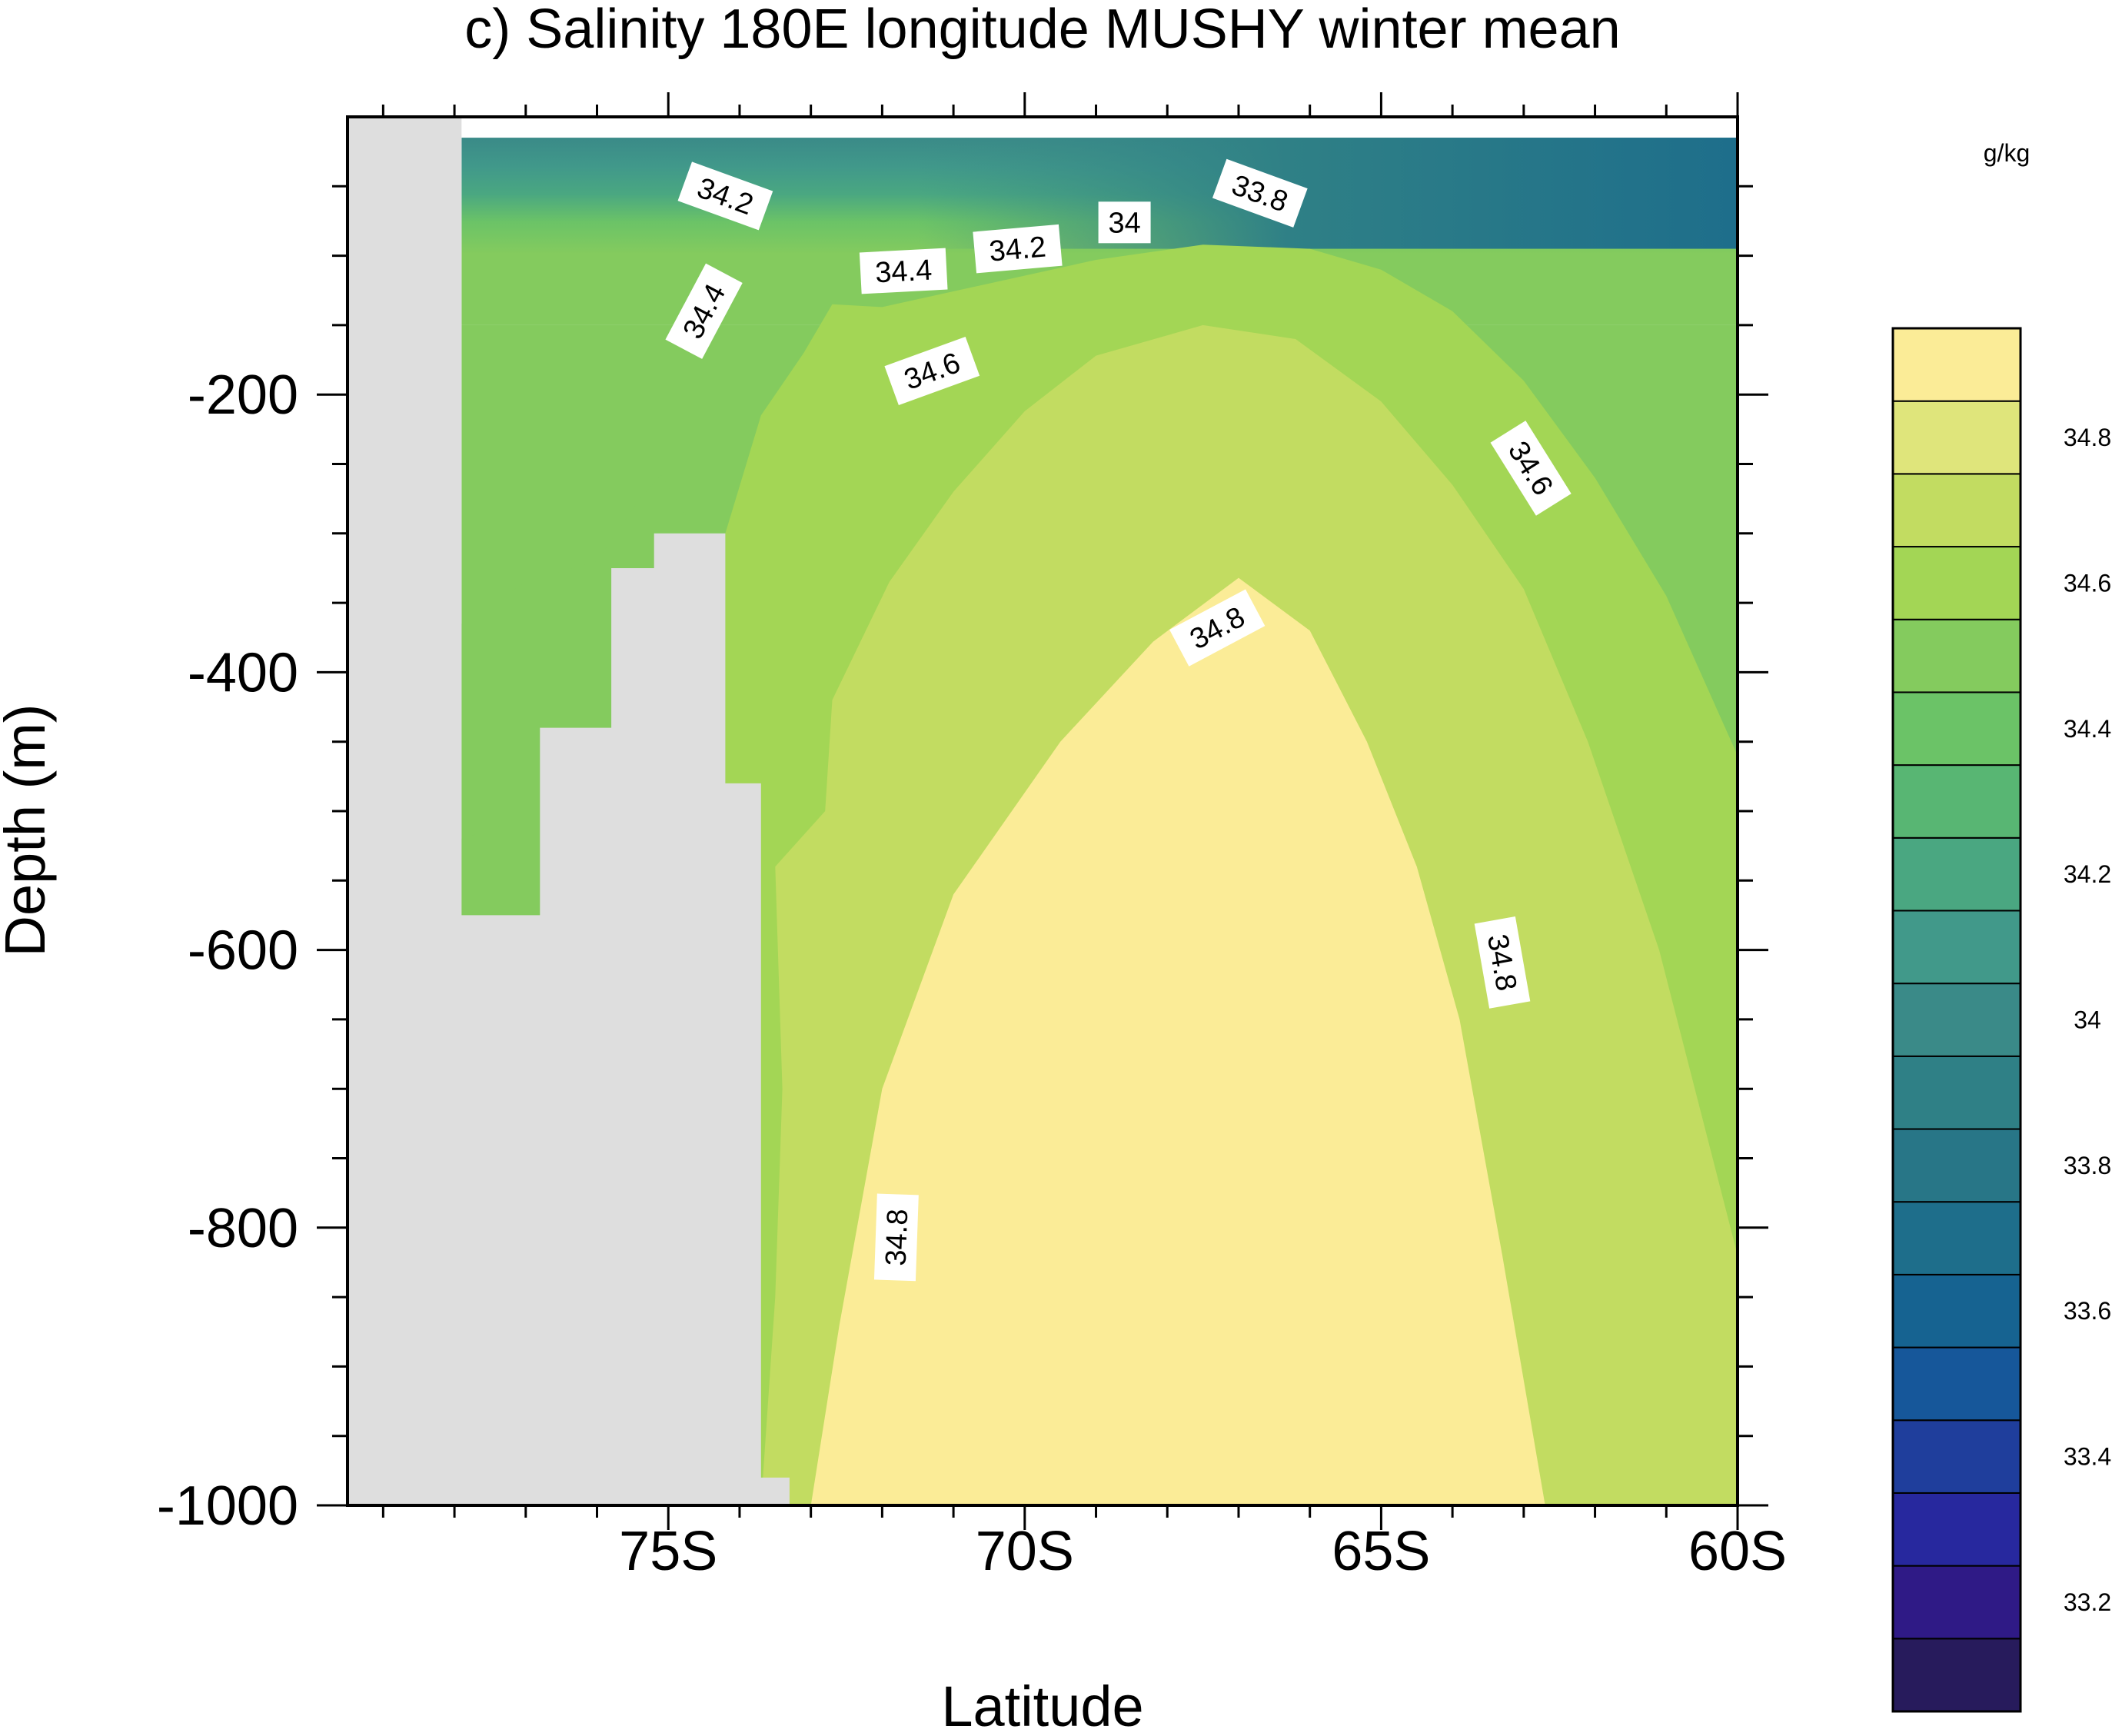 The image size is (2122, 1736). I want to click on colorbar: 33.2 33.4 33.6 33.8 34 34.2 34.4 34.6 34.8, so click(2001, 1020).